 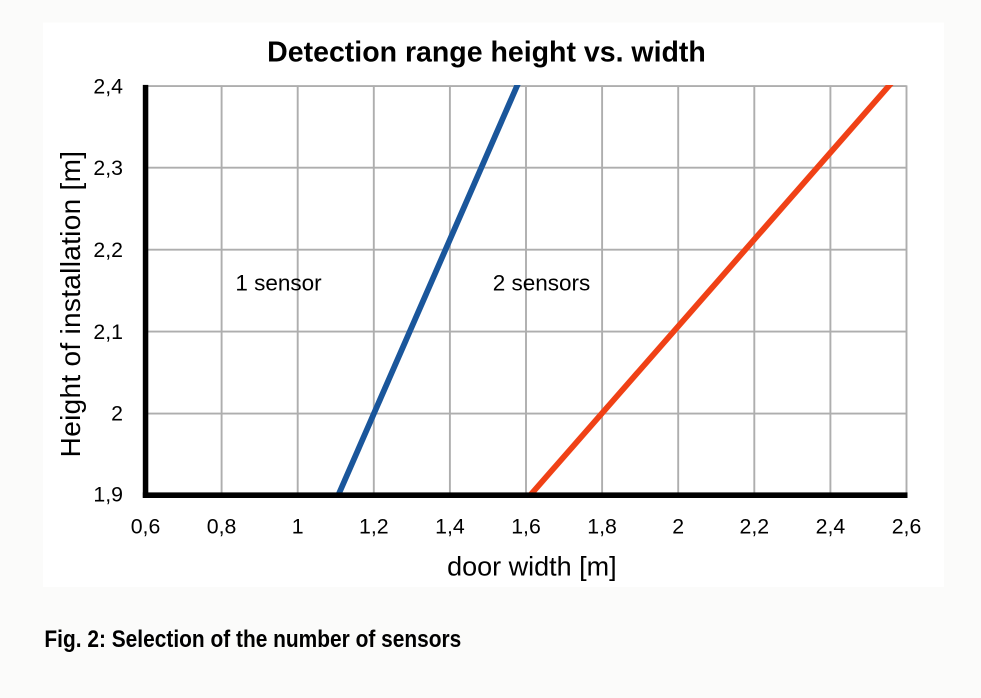 I want to click on svg-text: 2 sensors, so click(x=542, y=282).